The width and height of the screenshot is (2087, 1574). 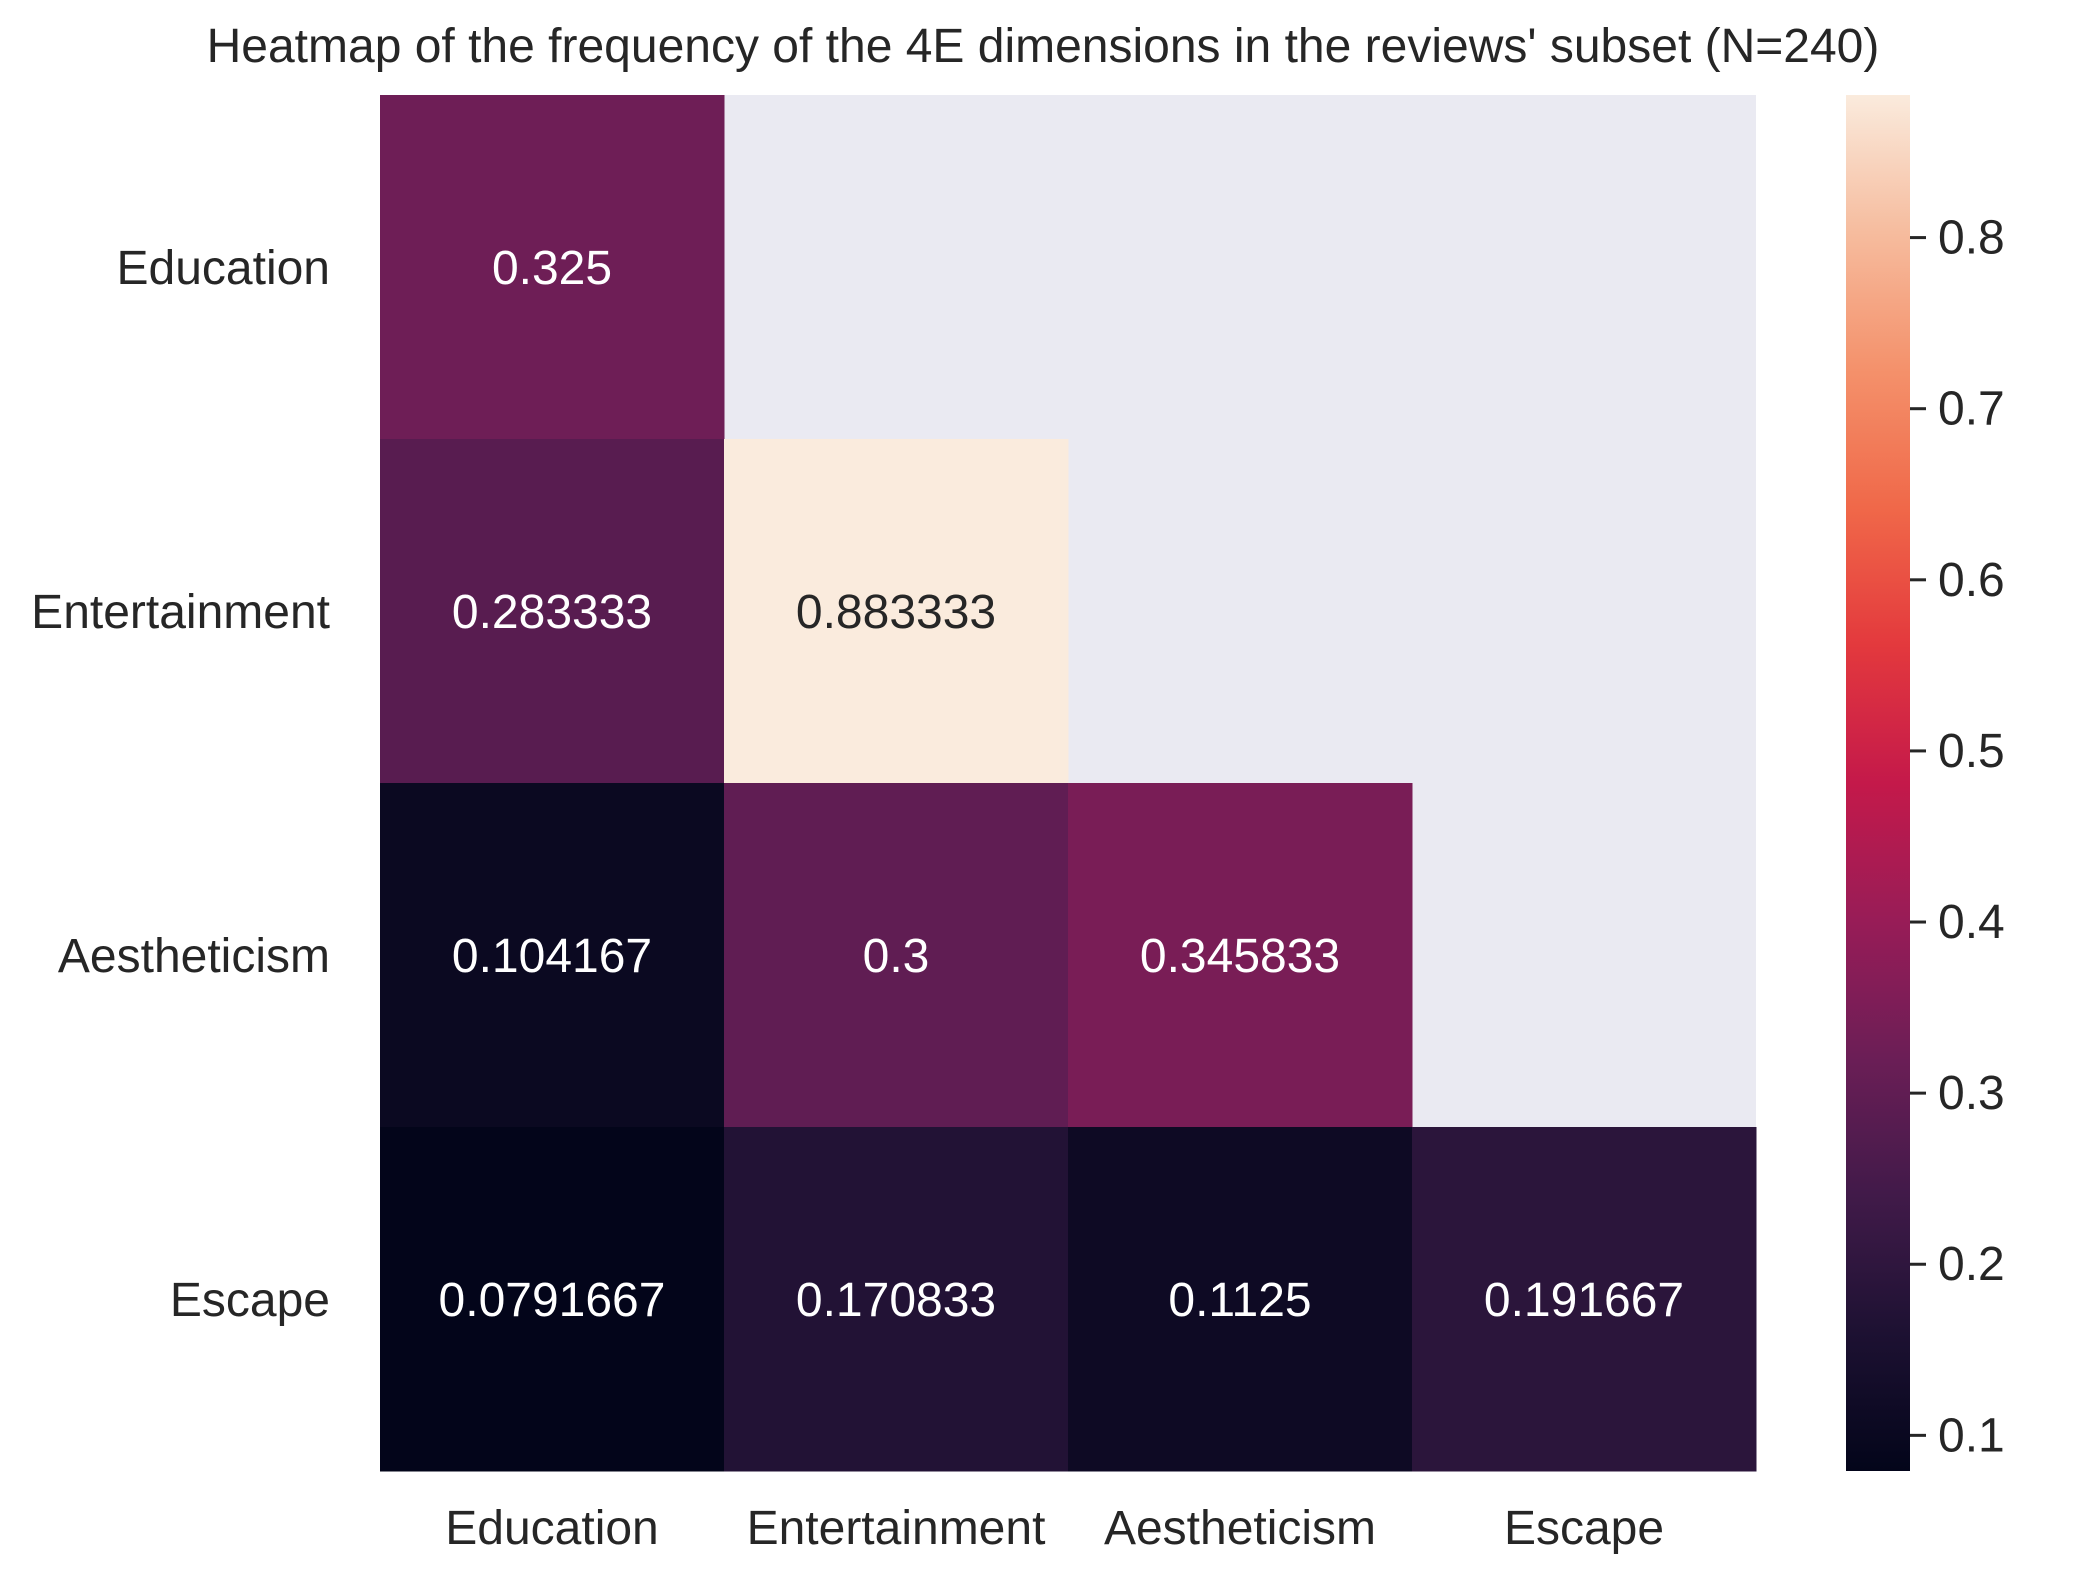 I want to click on heatmap-cell-escape-education, so click(x=552, y=1299).